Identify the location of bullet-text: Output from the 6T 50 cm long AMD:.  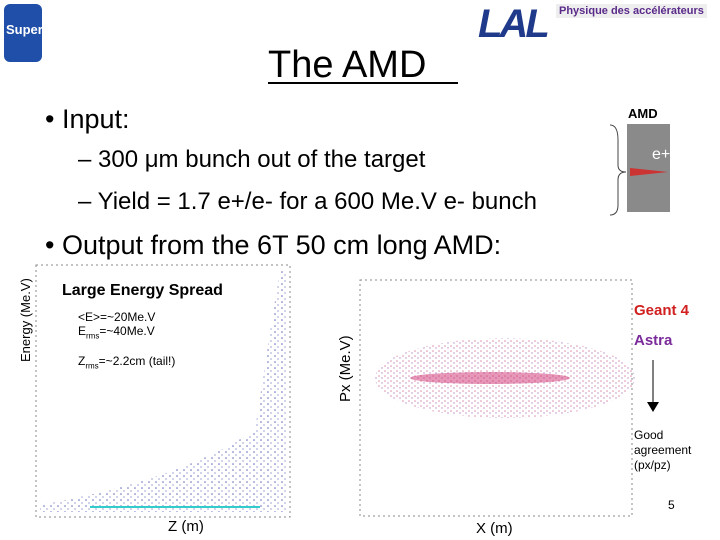
(281, 245).